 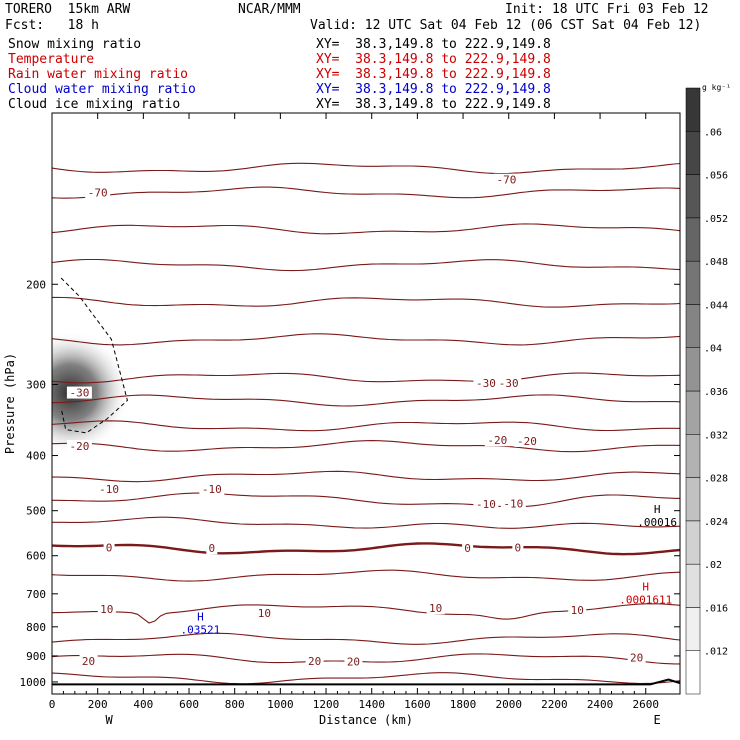 I want to click on colorbar-label: .012, so click(x=716, y=652).